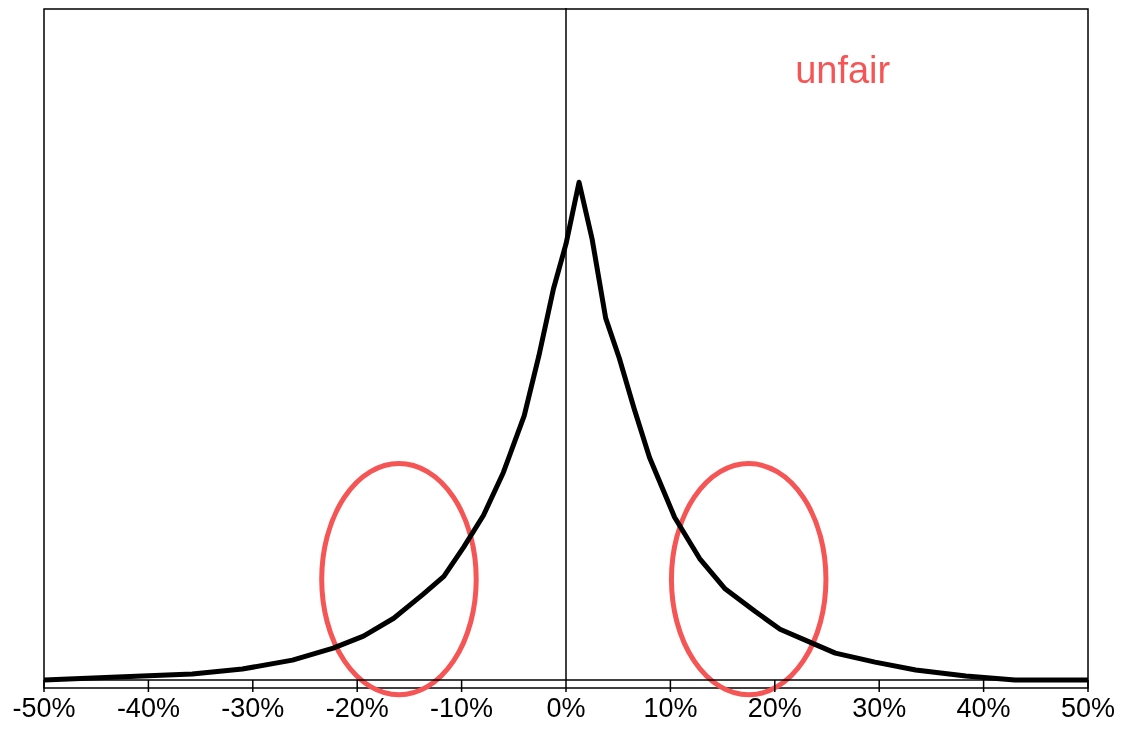  Describe the element at coordinates (1088, 708) in the screenshot. I see `x-tick-label: 50%` at that location.